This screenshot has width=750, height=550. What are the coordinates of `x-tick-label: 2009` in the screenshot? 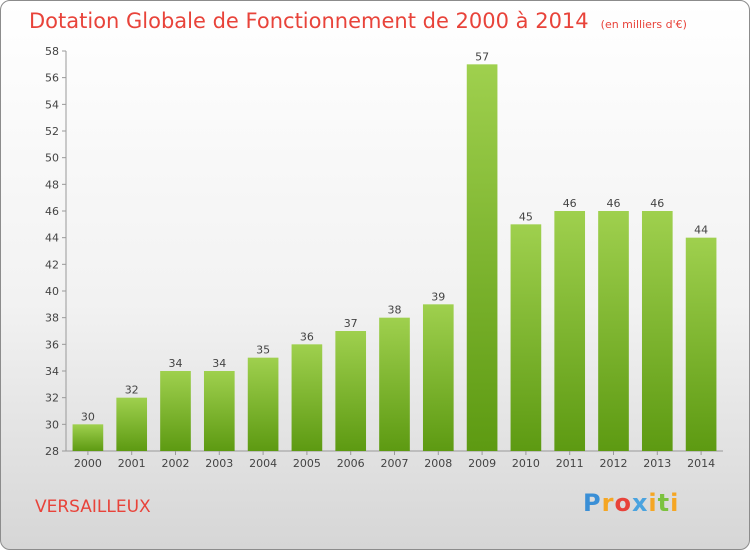 It's located at (482, 463).